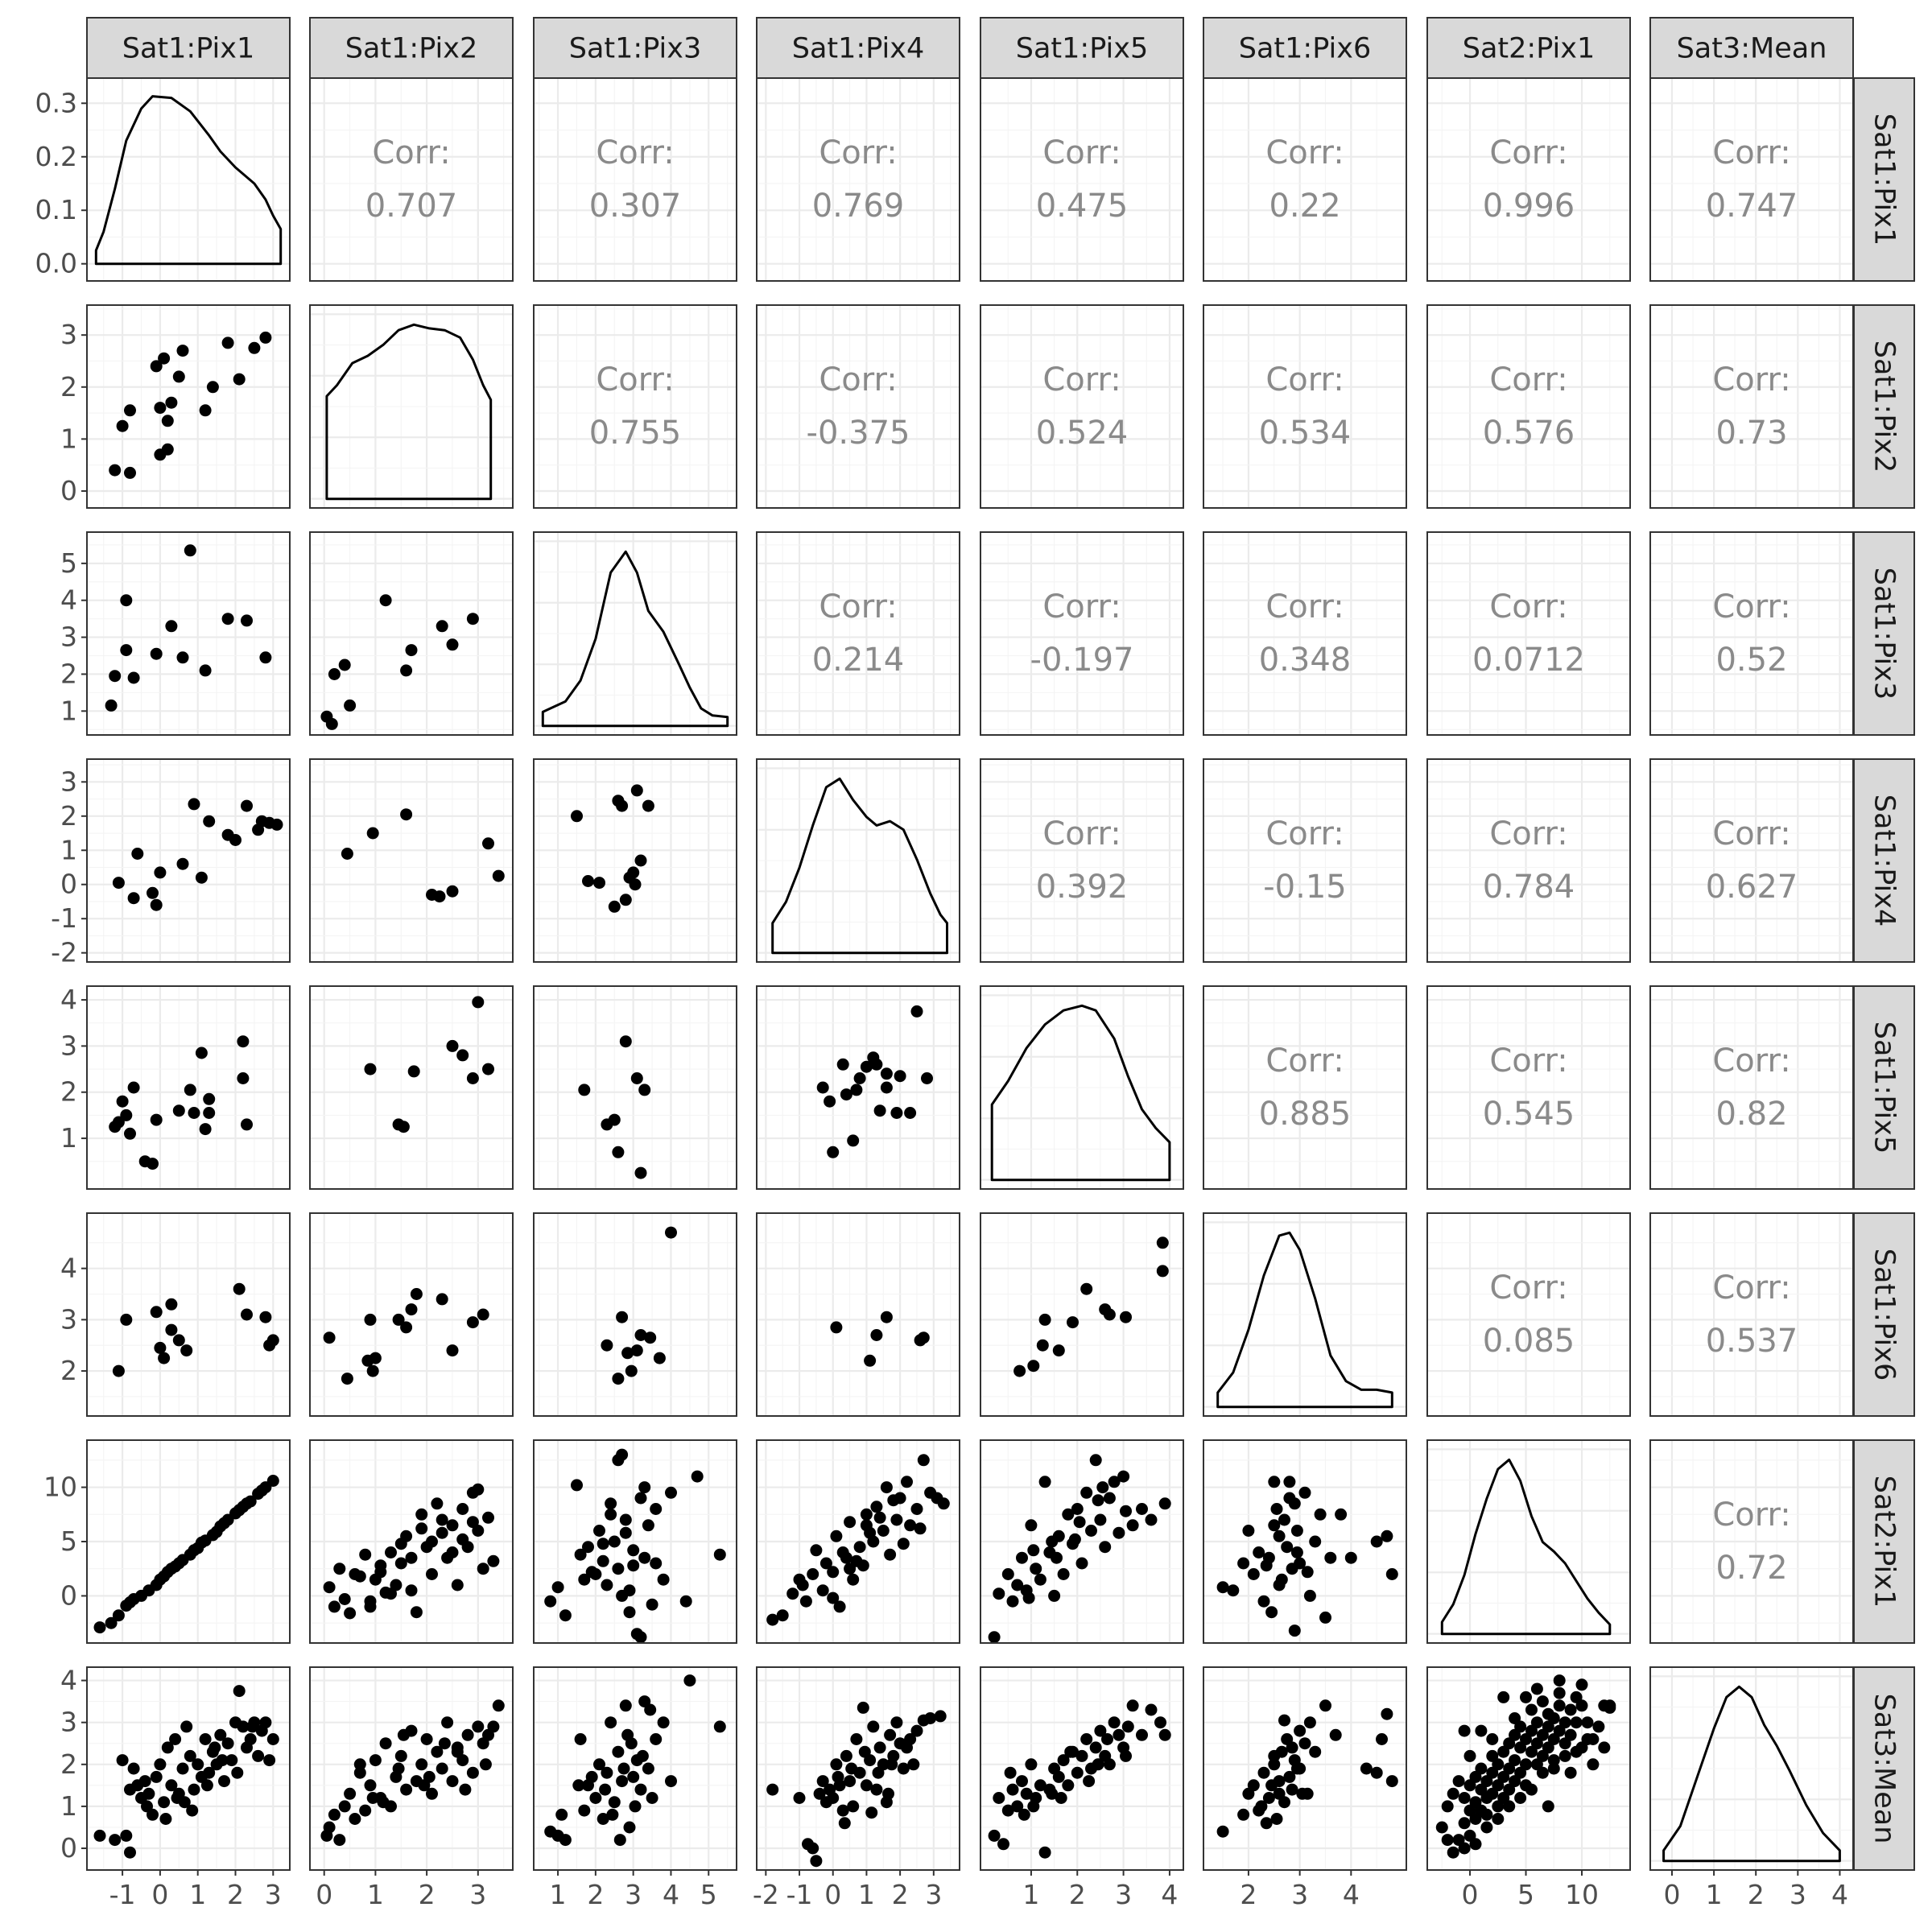 This screenshot has height=1932, width=1932. I want to click on strip-top-sat1-pix3: Sat1:Pix3, so click(635, 48).